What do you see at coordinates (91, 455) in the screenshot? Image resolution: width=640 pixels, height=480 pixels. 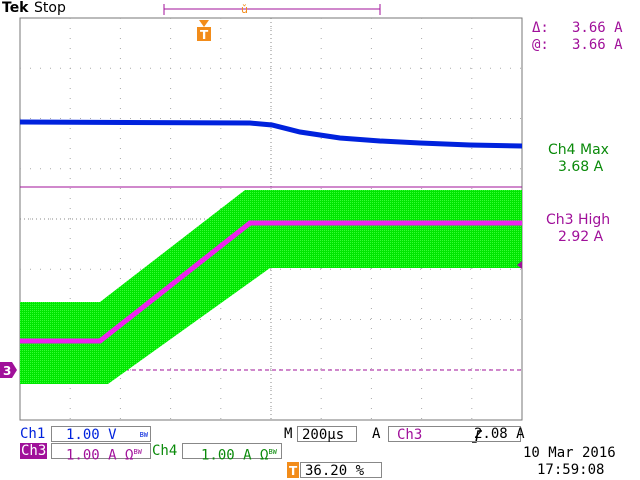 I see `ch3-scale: 1.00 A` at bounding box center [91, 455].